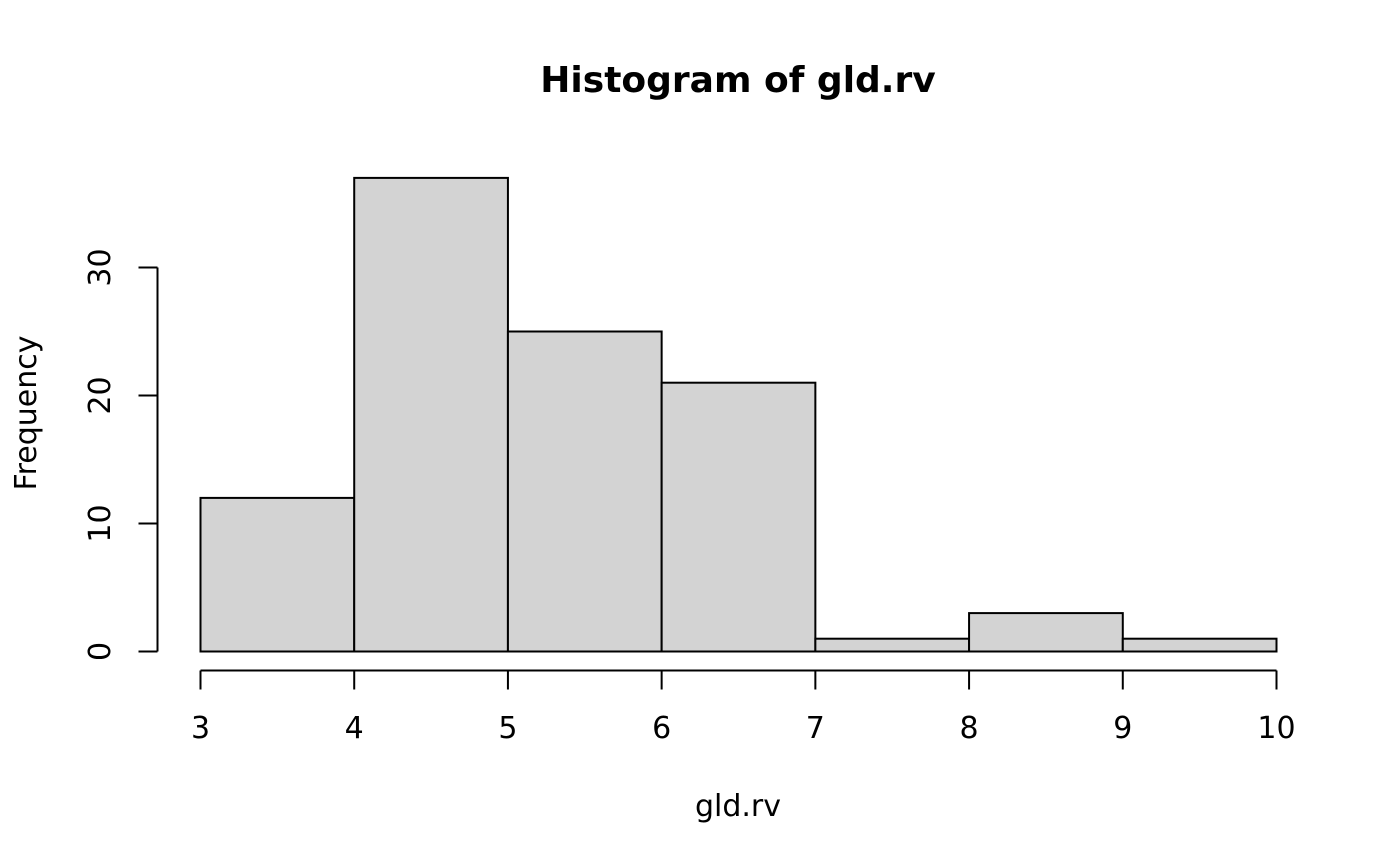 The width and height of the screenshot is (1400, 866). What do you see at coordinates (100, 395) in the screenshot?
I see `y-tick-label-2: 20` at bounding box center [100, 395].